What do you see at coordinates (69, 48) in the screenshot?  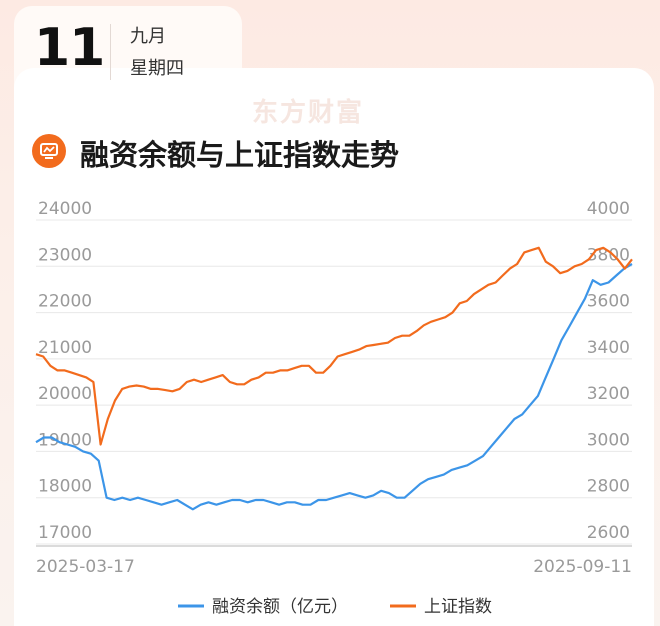 I see `day-number: 11` at bounding box center [69, 48].